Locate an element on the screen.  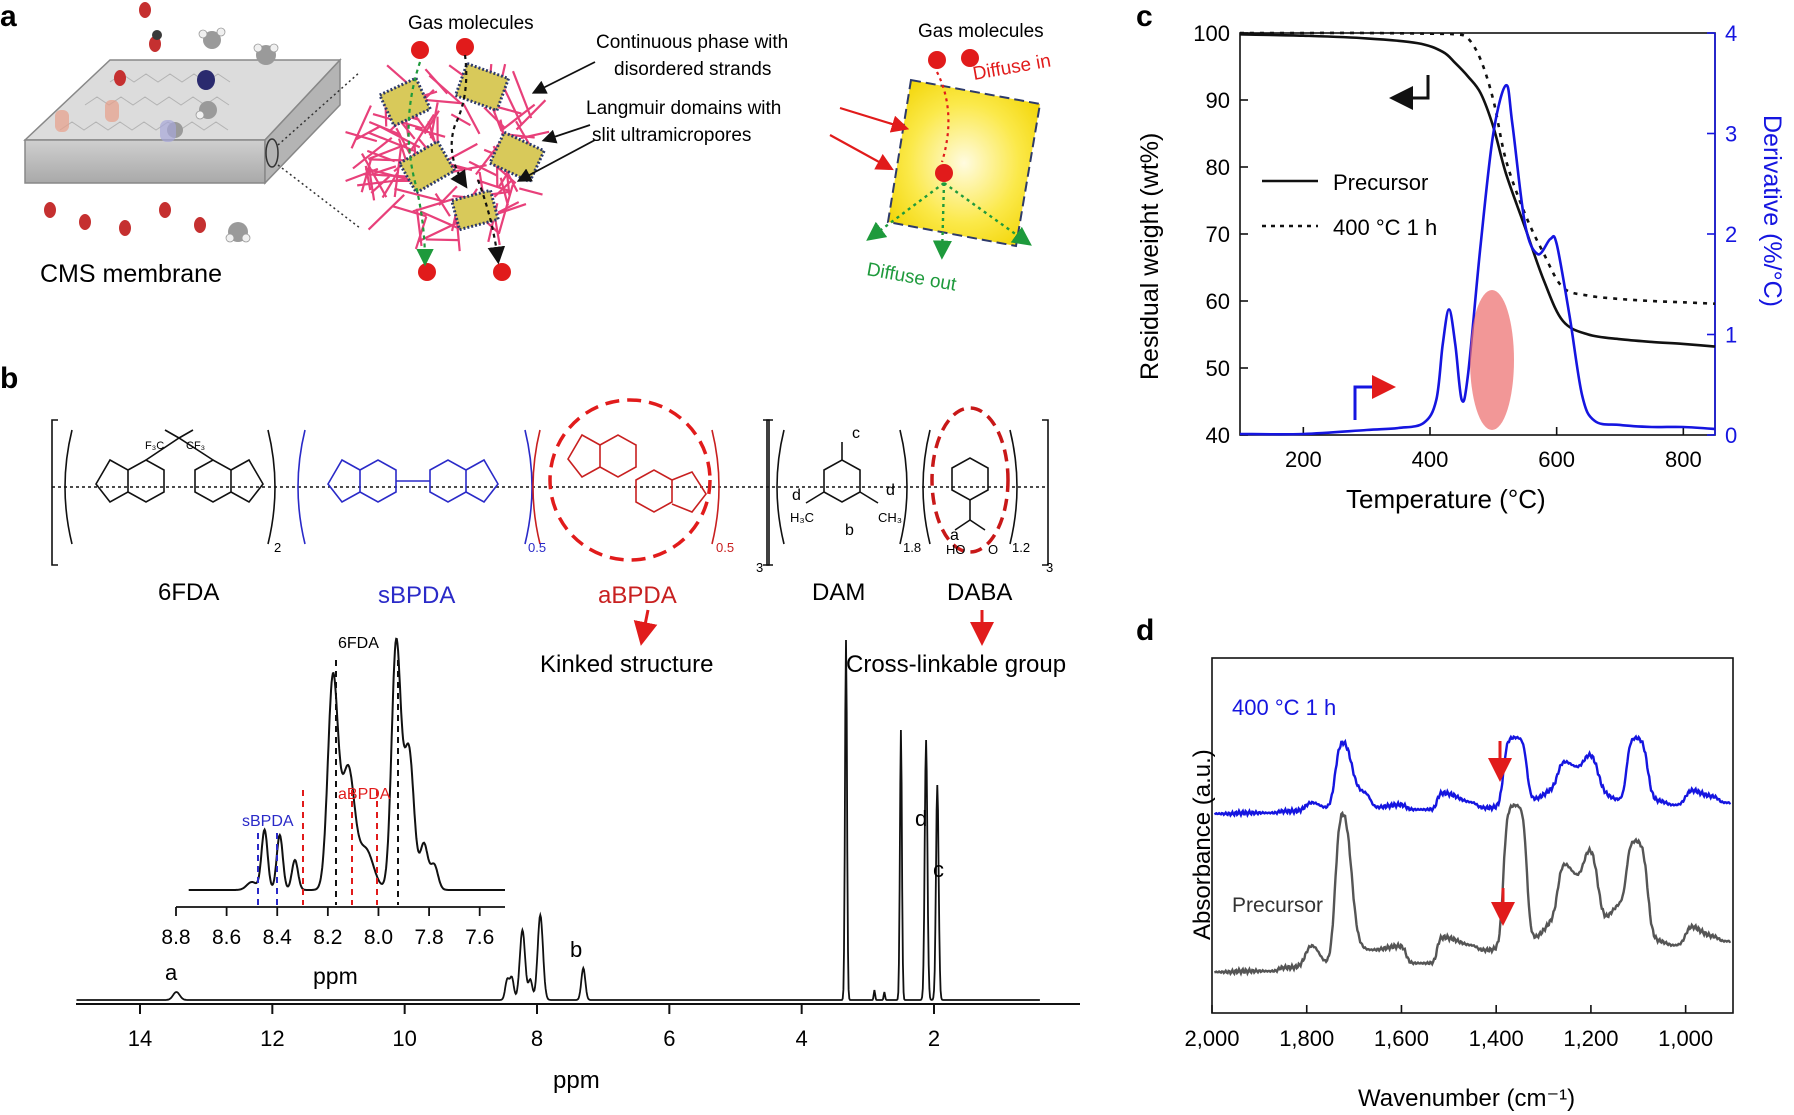
nmr-peak-b: b is located at coordinates (576, 949).